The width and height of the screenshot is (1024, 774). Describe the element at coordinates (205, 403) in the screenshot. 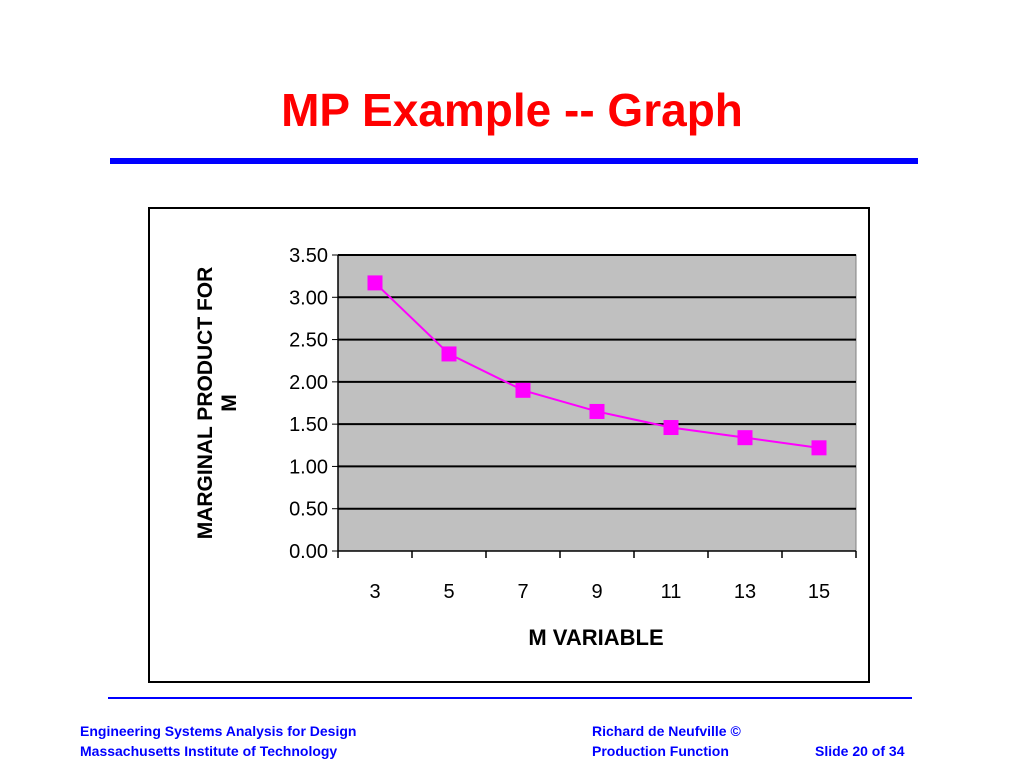

I see `y-axis-label-line-1: MARGINAL PRODUCT FOR` at that location.